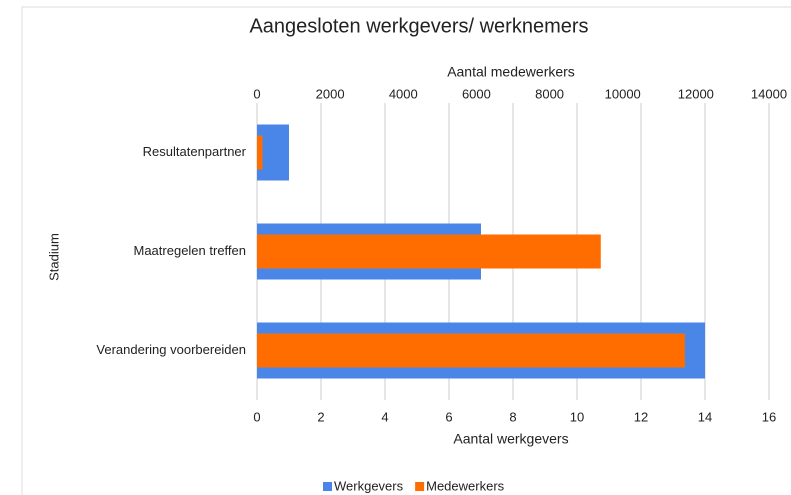  I want to click on y-tick-label: Resultatenpartner, so click(195, 151).